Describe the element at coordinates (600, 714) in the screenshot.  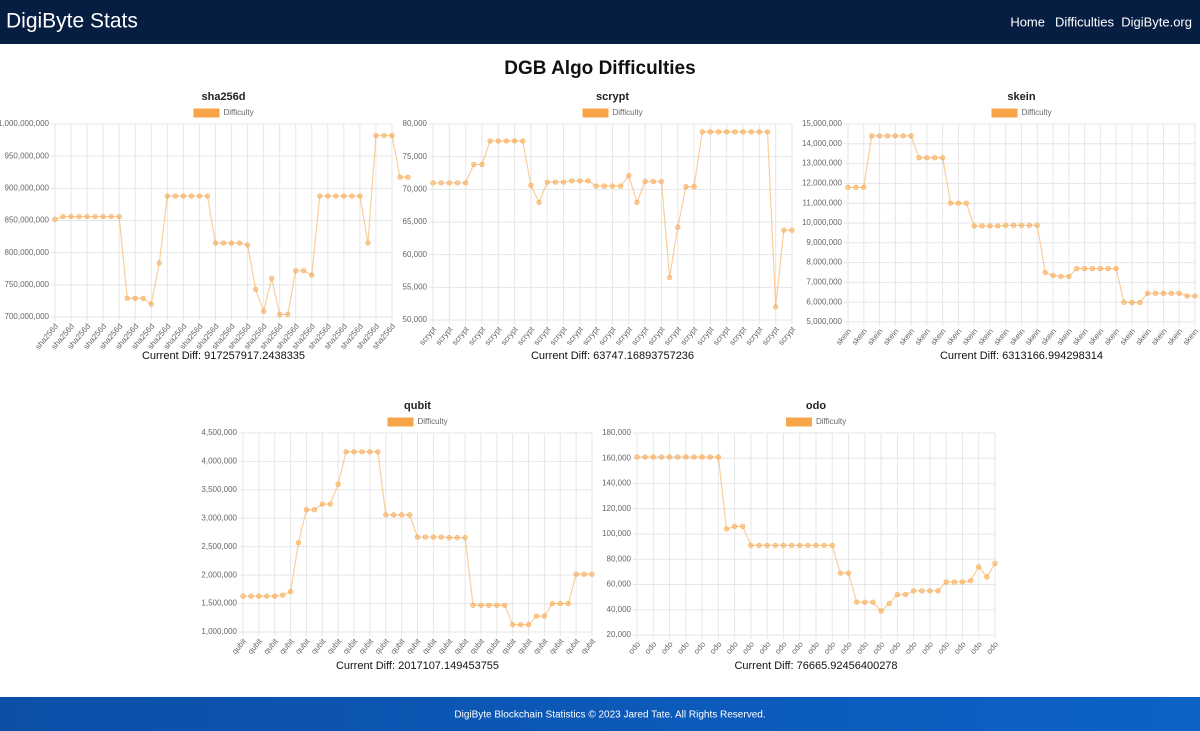
I see `footer` at that location.